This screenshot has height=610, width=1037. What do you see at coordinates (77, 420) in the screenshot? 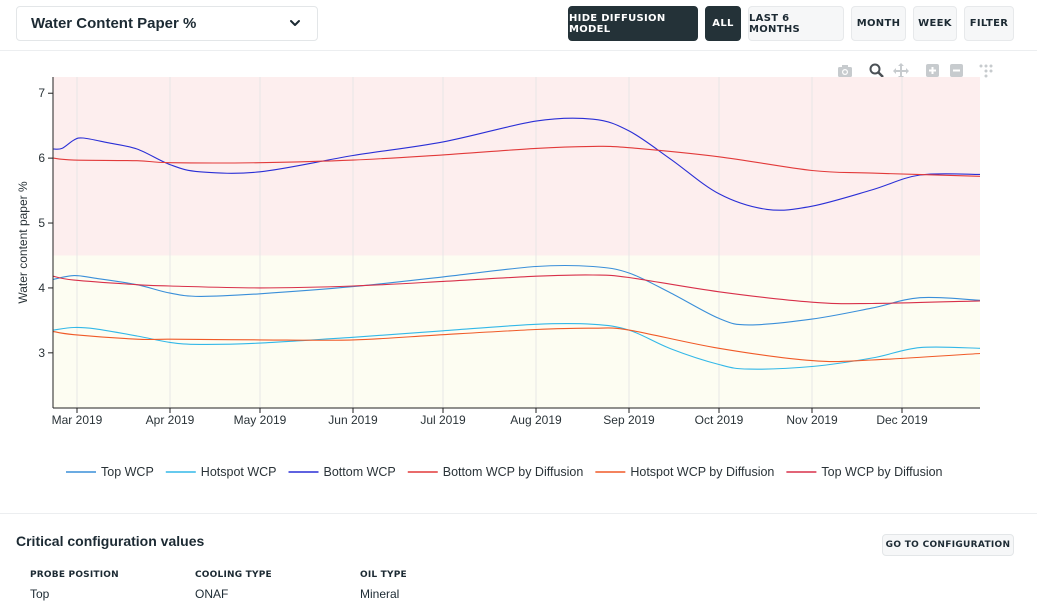
I see `x-tick-label-0: Mar 2019` at bounding box center [77, 420].